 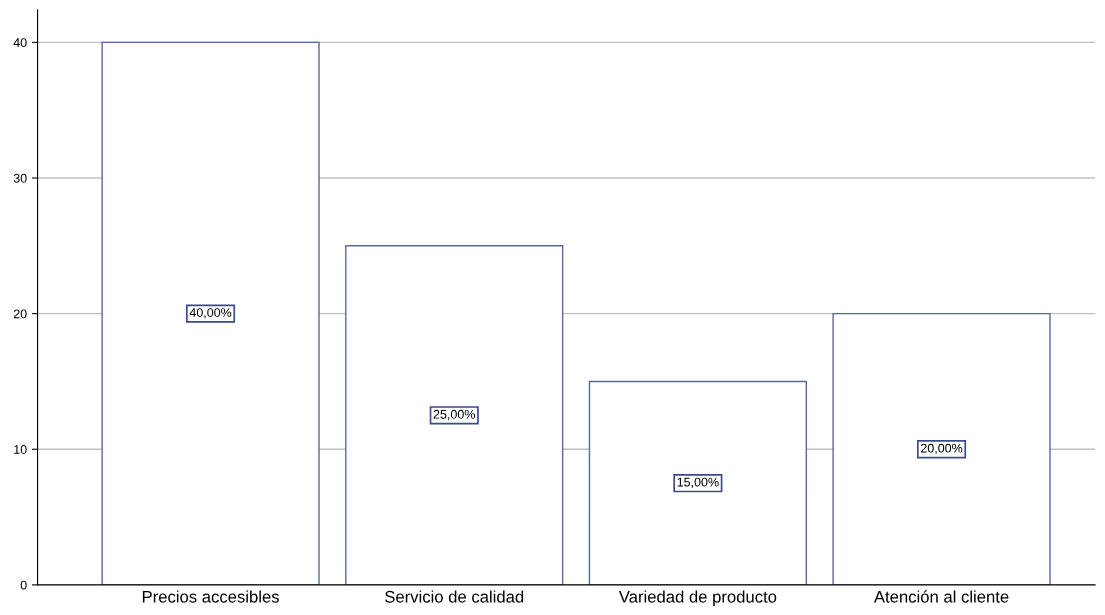 I want to click on data-label: 20,00%, so click(x=941, y=449).